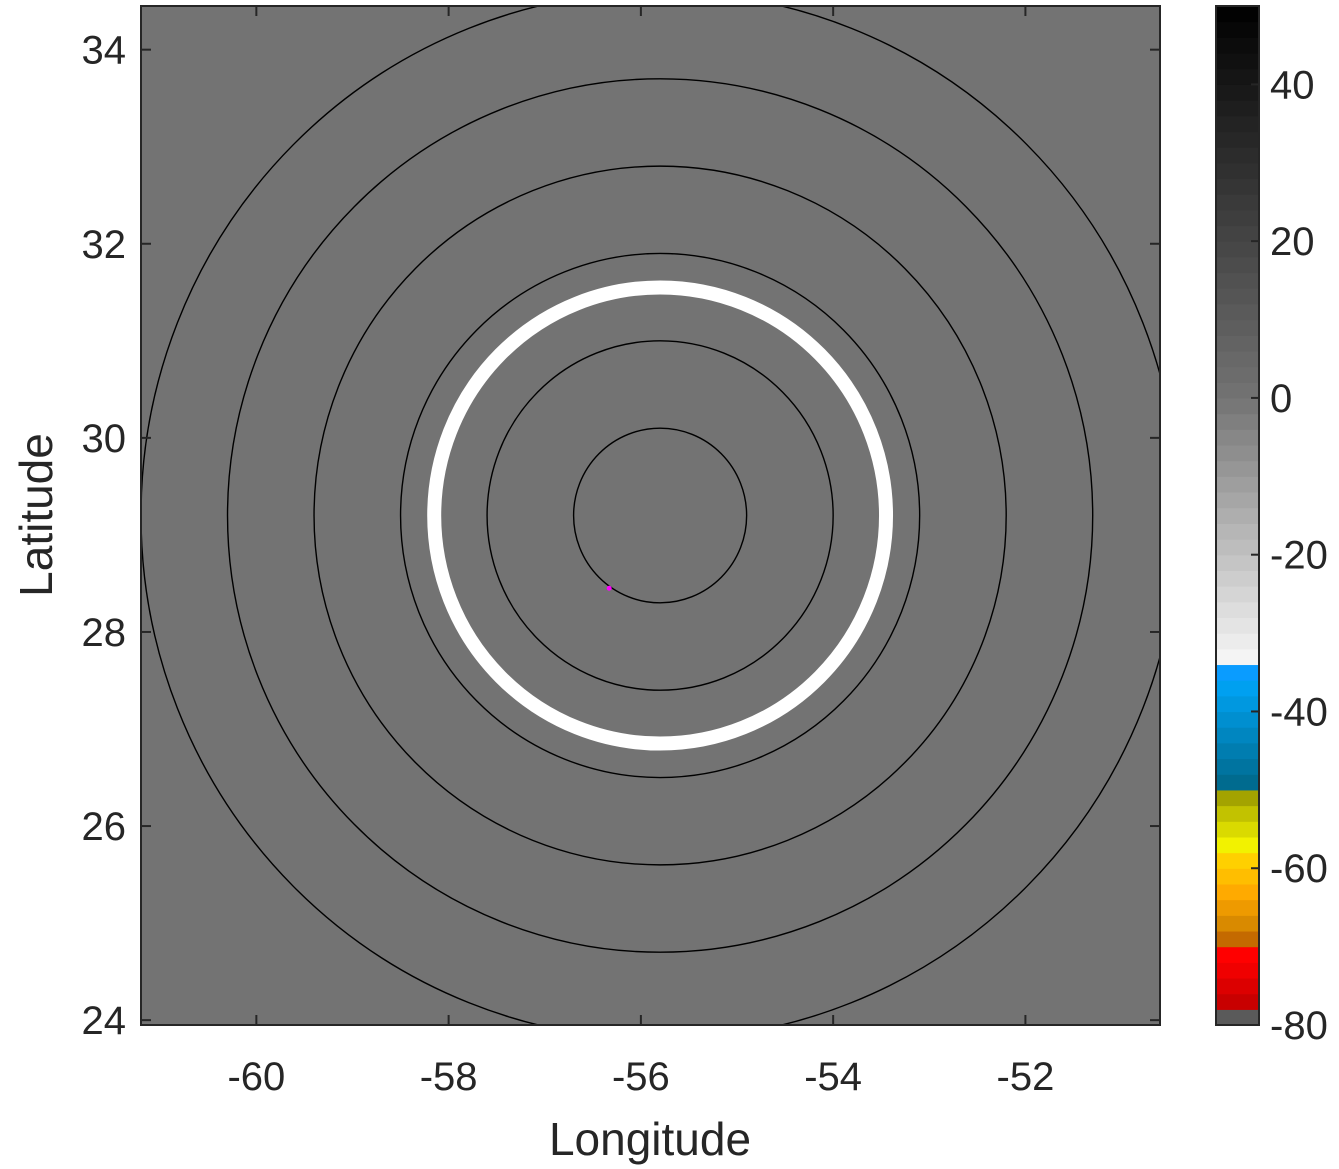  I want to click on highlight-ring, so click(660, 515).